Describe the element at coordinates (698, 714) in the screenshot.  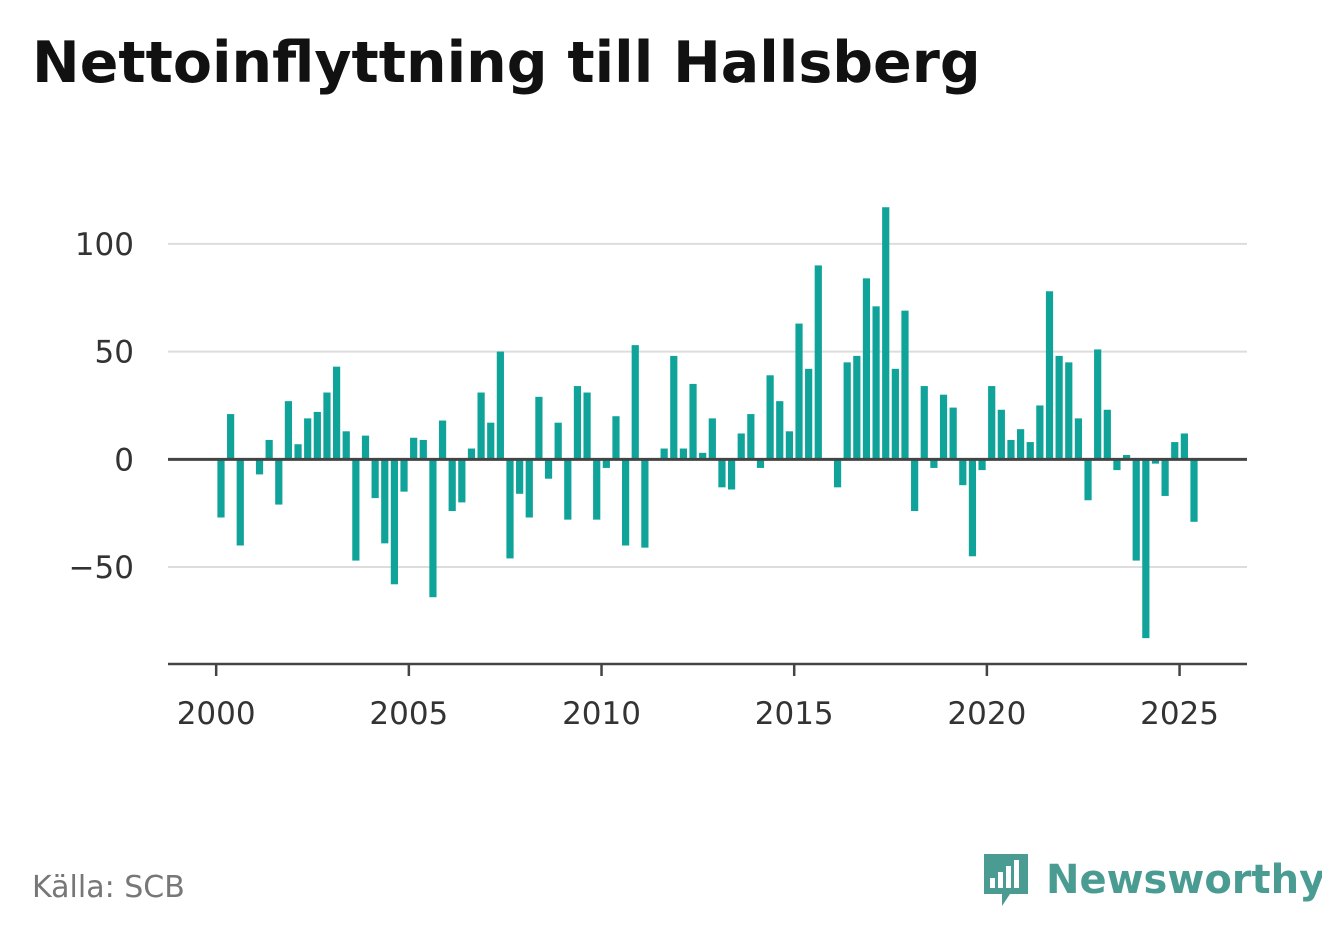
I see `x-tick-labels: 2000 2005 2010 2015 2020 2025` at that location.